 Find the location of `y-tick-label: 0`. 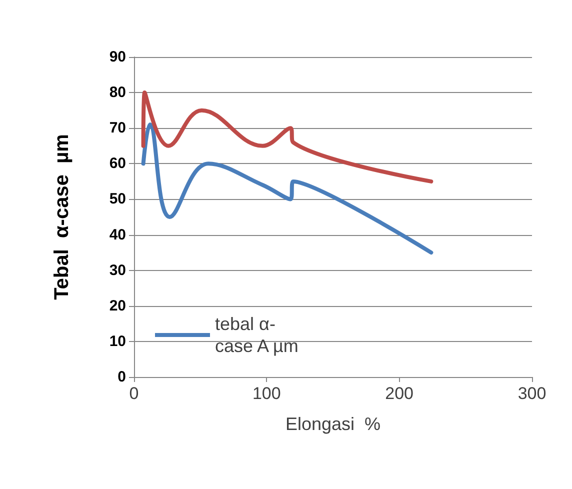

y-tick-label: 0 is located at coordinates (122, 377).